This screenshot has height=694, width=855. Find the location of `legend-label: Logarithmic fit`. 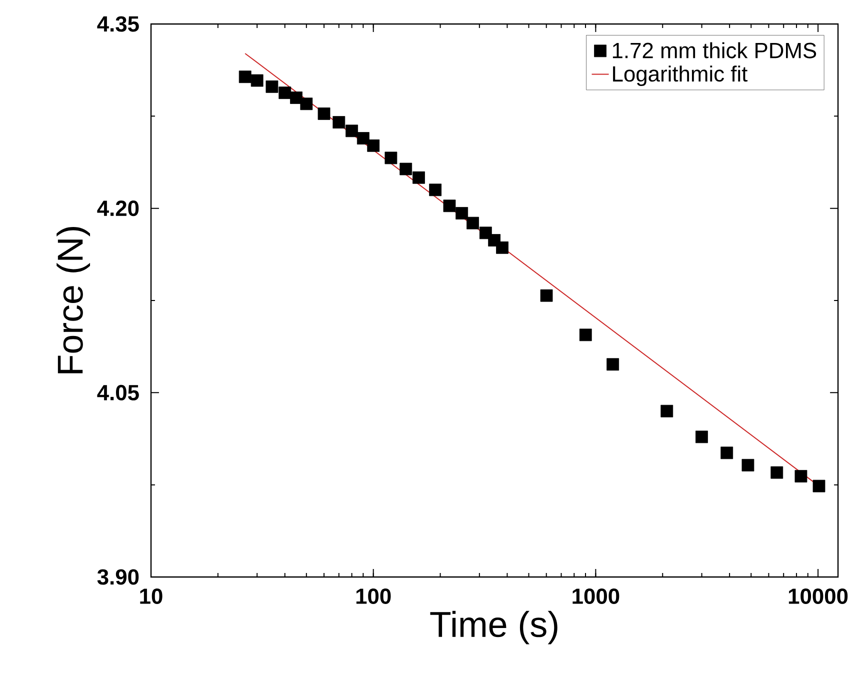

legend-label: Logarithmic fit is located at coordinates (680, 76).